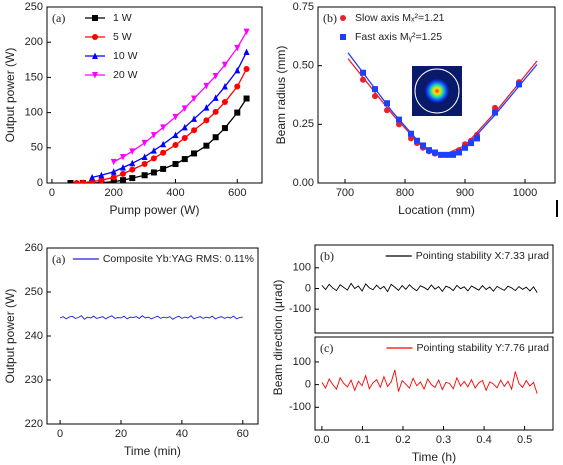 The height and width of the screenshot is (465, 563). I want to click on y-tick-label: 230, so click(34, 380).